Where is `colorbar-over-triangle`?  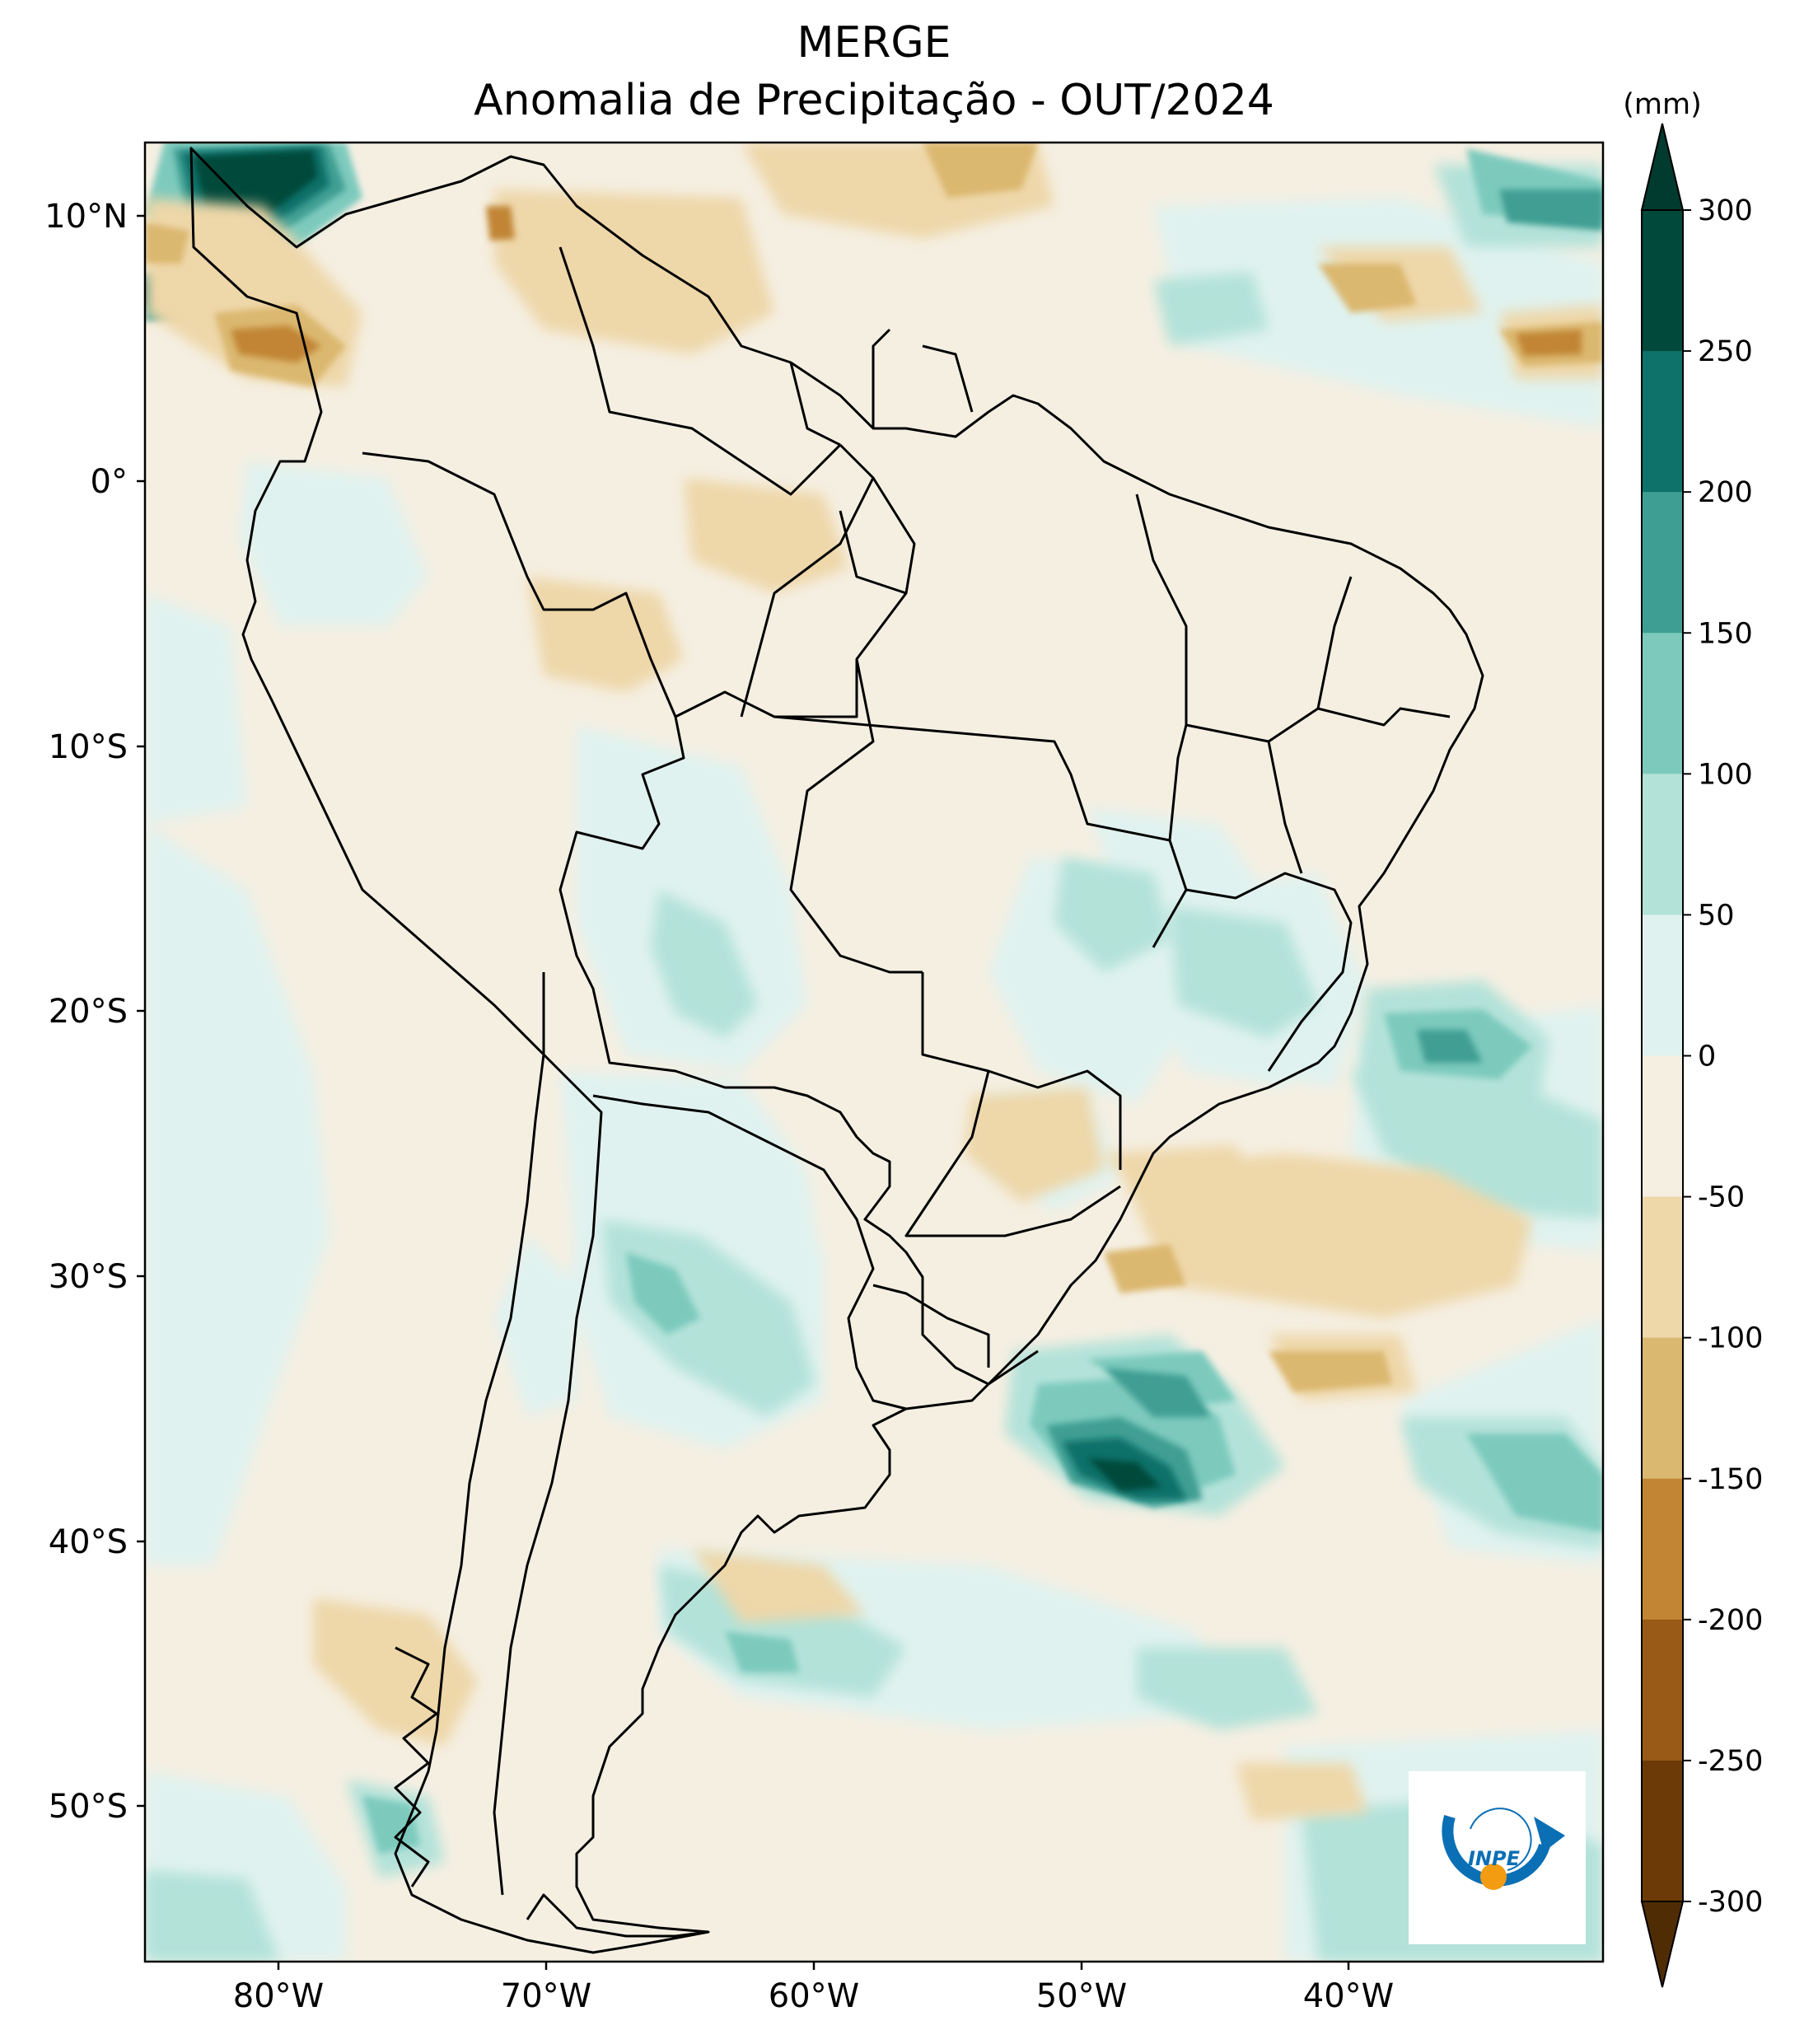 colorbar-over-triangle is located at coordinates (1662, 167).